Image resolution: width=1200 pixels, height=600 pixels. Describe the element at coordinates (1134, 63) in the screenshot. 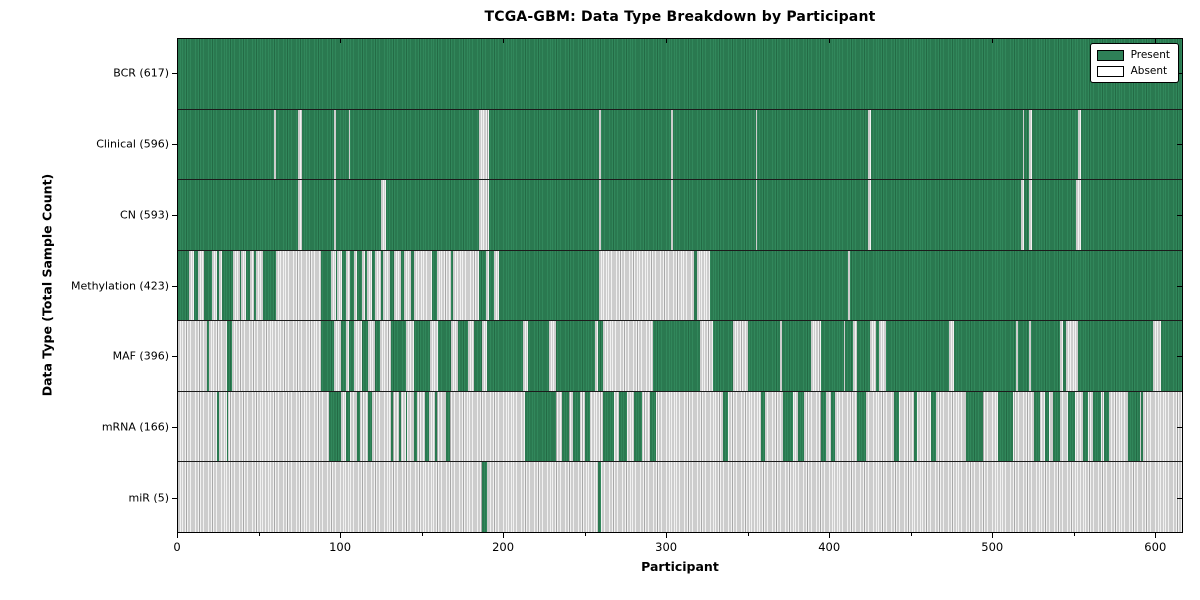

I see `legend: Present Absent` at that location.